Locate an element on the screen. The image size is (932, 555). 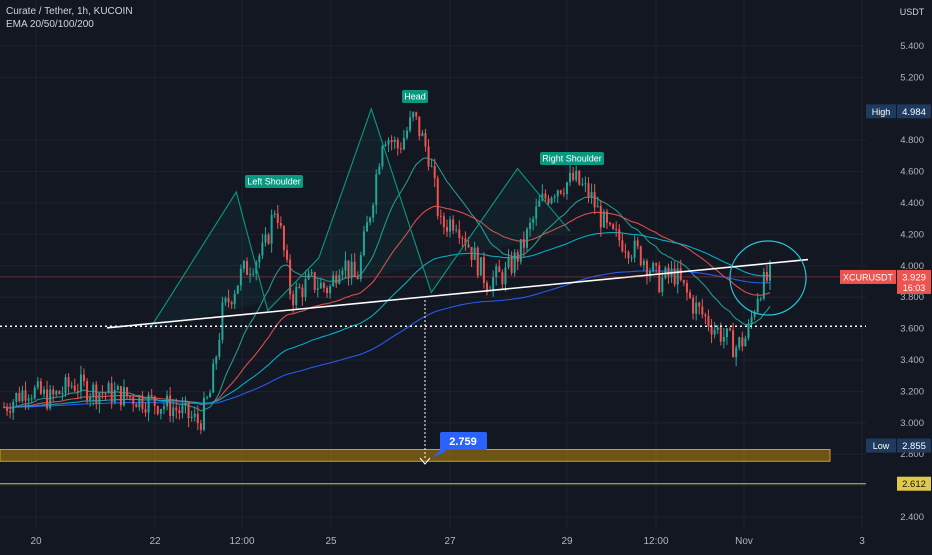
x-tick-label: 3 is located at coordinates (862, 541).